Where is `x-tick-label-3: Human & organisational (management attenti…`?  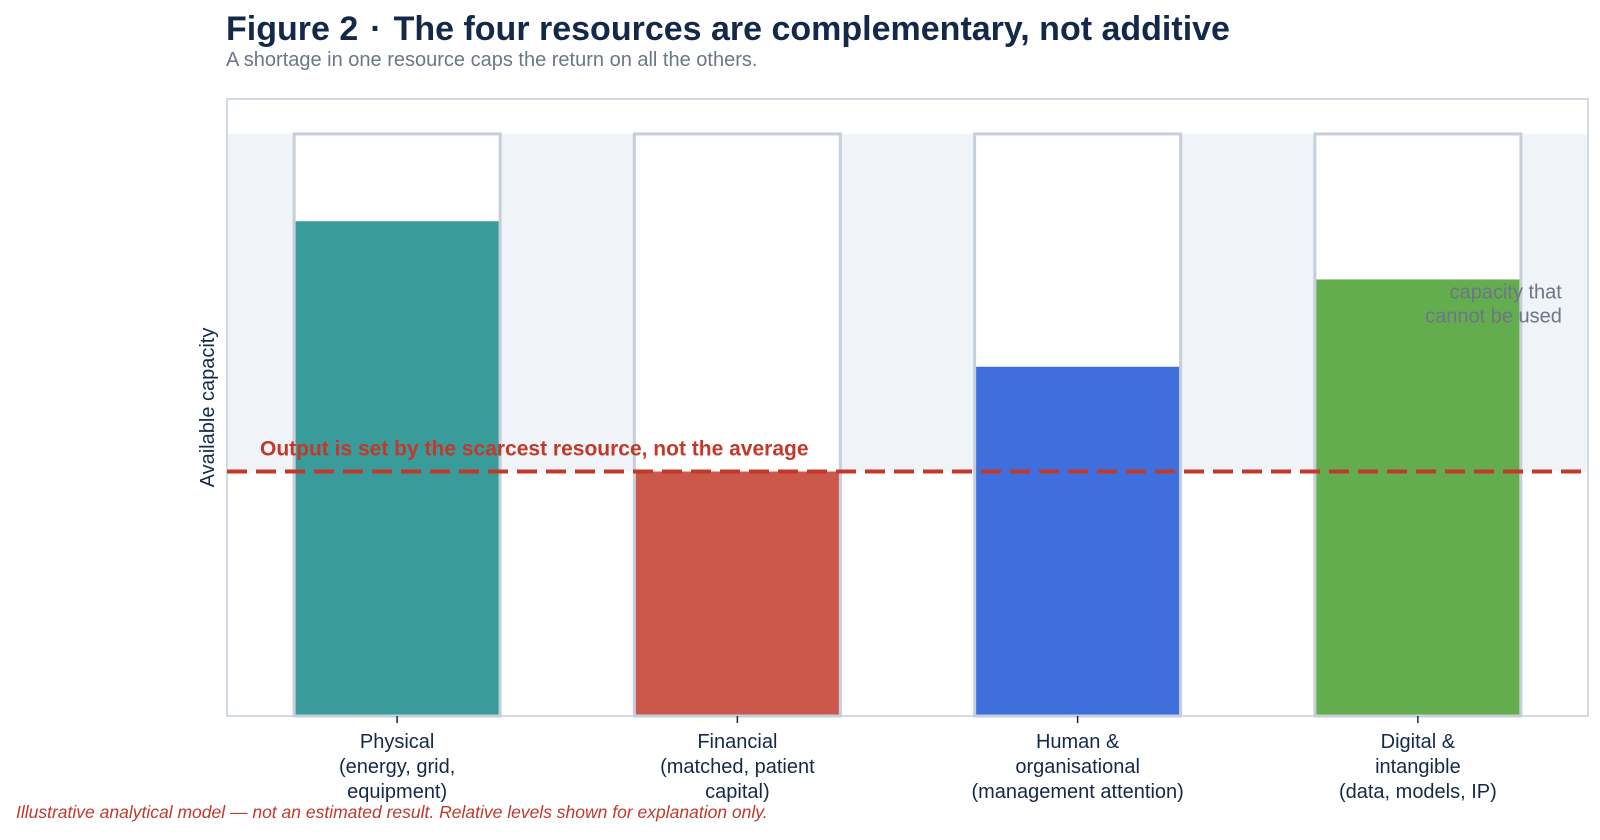 x-tick-label-3: Human & organisational (management attenti… is located at coordinates (1077, 767).